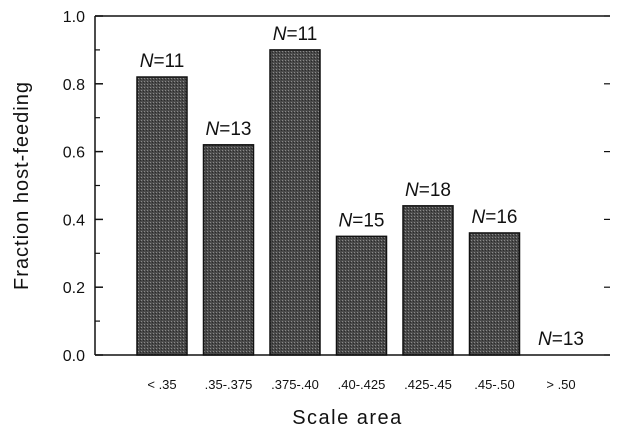 Image resolution: width=625 pixels, height=431 pixels. Describe the element at coordinates (161, 384) in the screenshot. I see `x-tick-label: < .35` at that location.